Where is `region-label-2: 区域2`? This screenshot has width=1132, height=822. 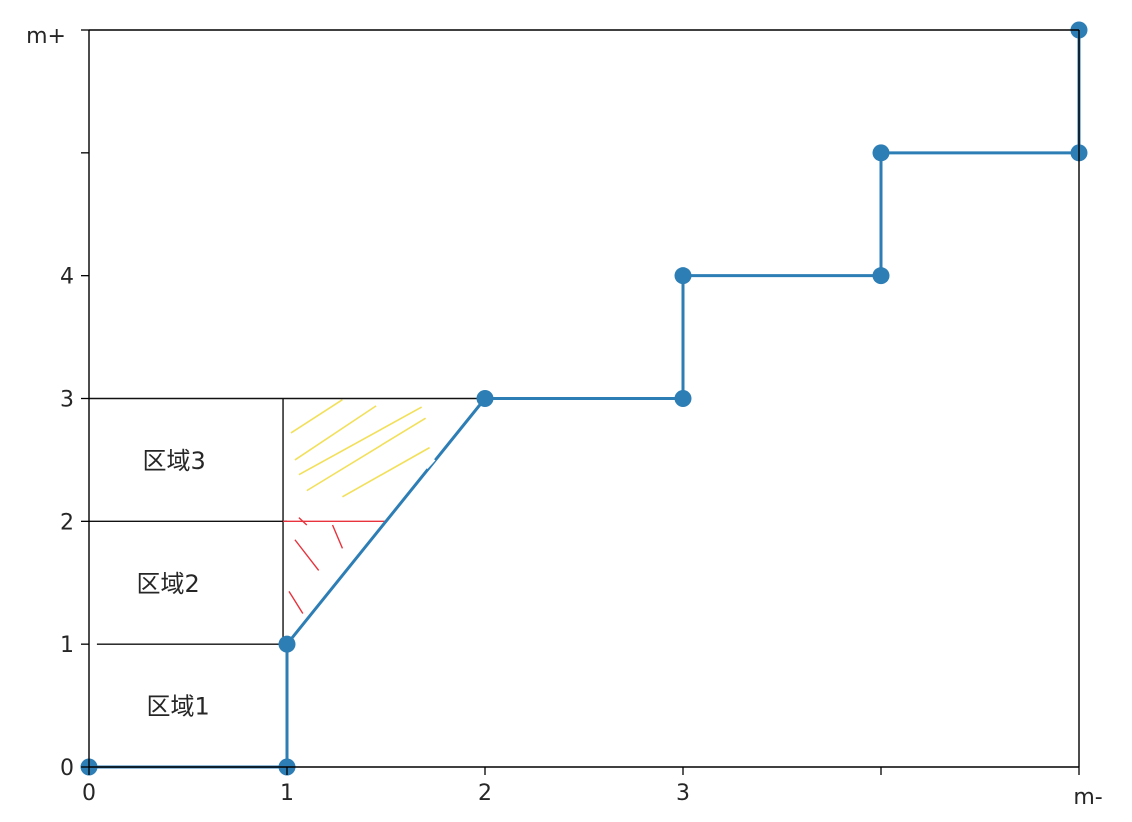
region-label-2: 区域2 is located at coordinates (168, 584).